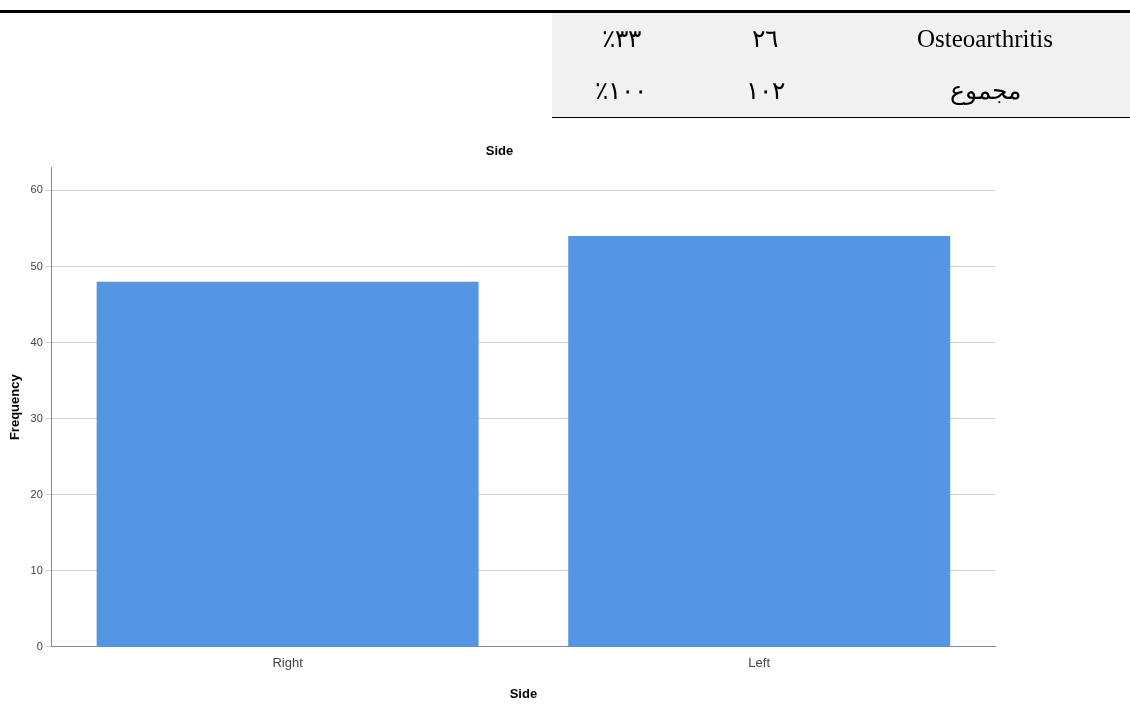 Image resolution: width=1130 pixels, height=708 pixels. Describe the element at coordinates (39, 645) in the screenshot. I see `y-tick-label: 0` at that location.